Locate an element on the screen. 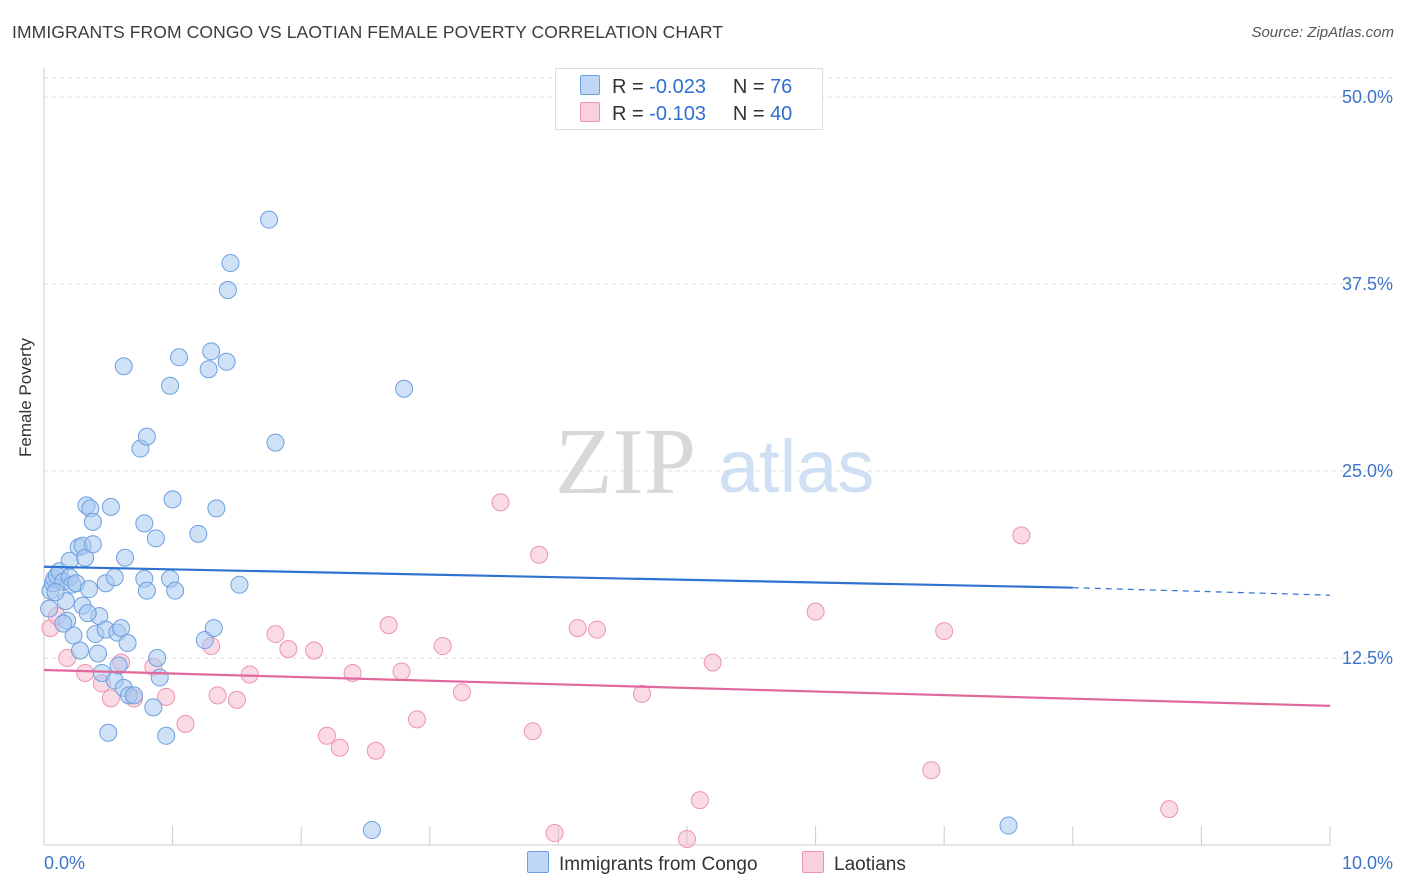 The height and width of the screenshot is (892, 1406). laos-trend-line is located at coordinates (687, 687).